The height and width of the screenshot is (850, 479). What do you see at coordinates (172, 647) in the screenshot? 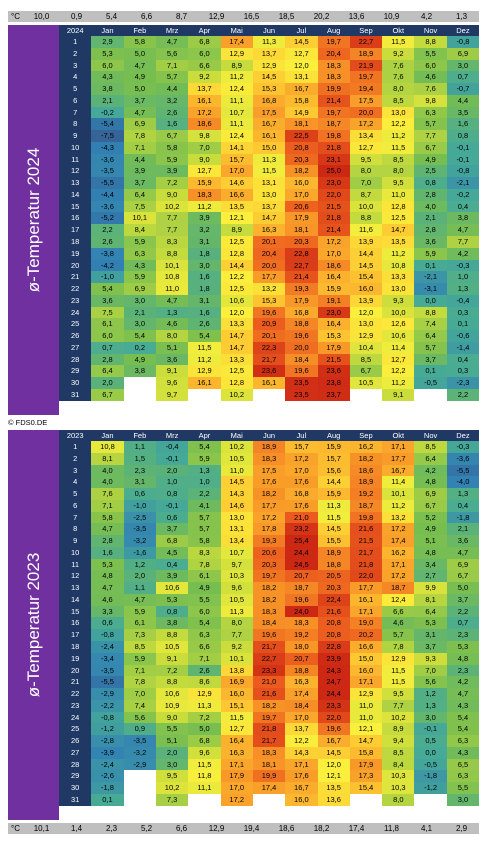
I see `heatmap-cell: 10,5` at bounding box center [172, 647].